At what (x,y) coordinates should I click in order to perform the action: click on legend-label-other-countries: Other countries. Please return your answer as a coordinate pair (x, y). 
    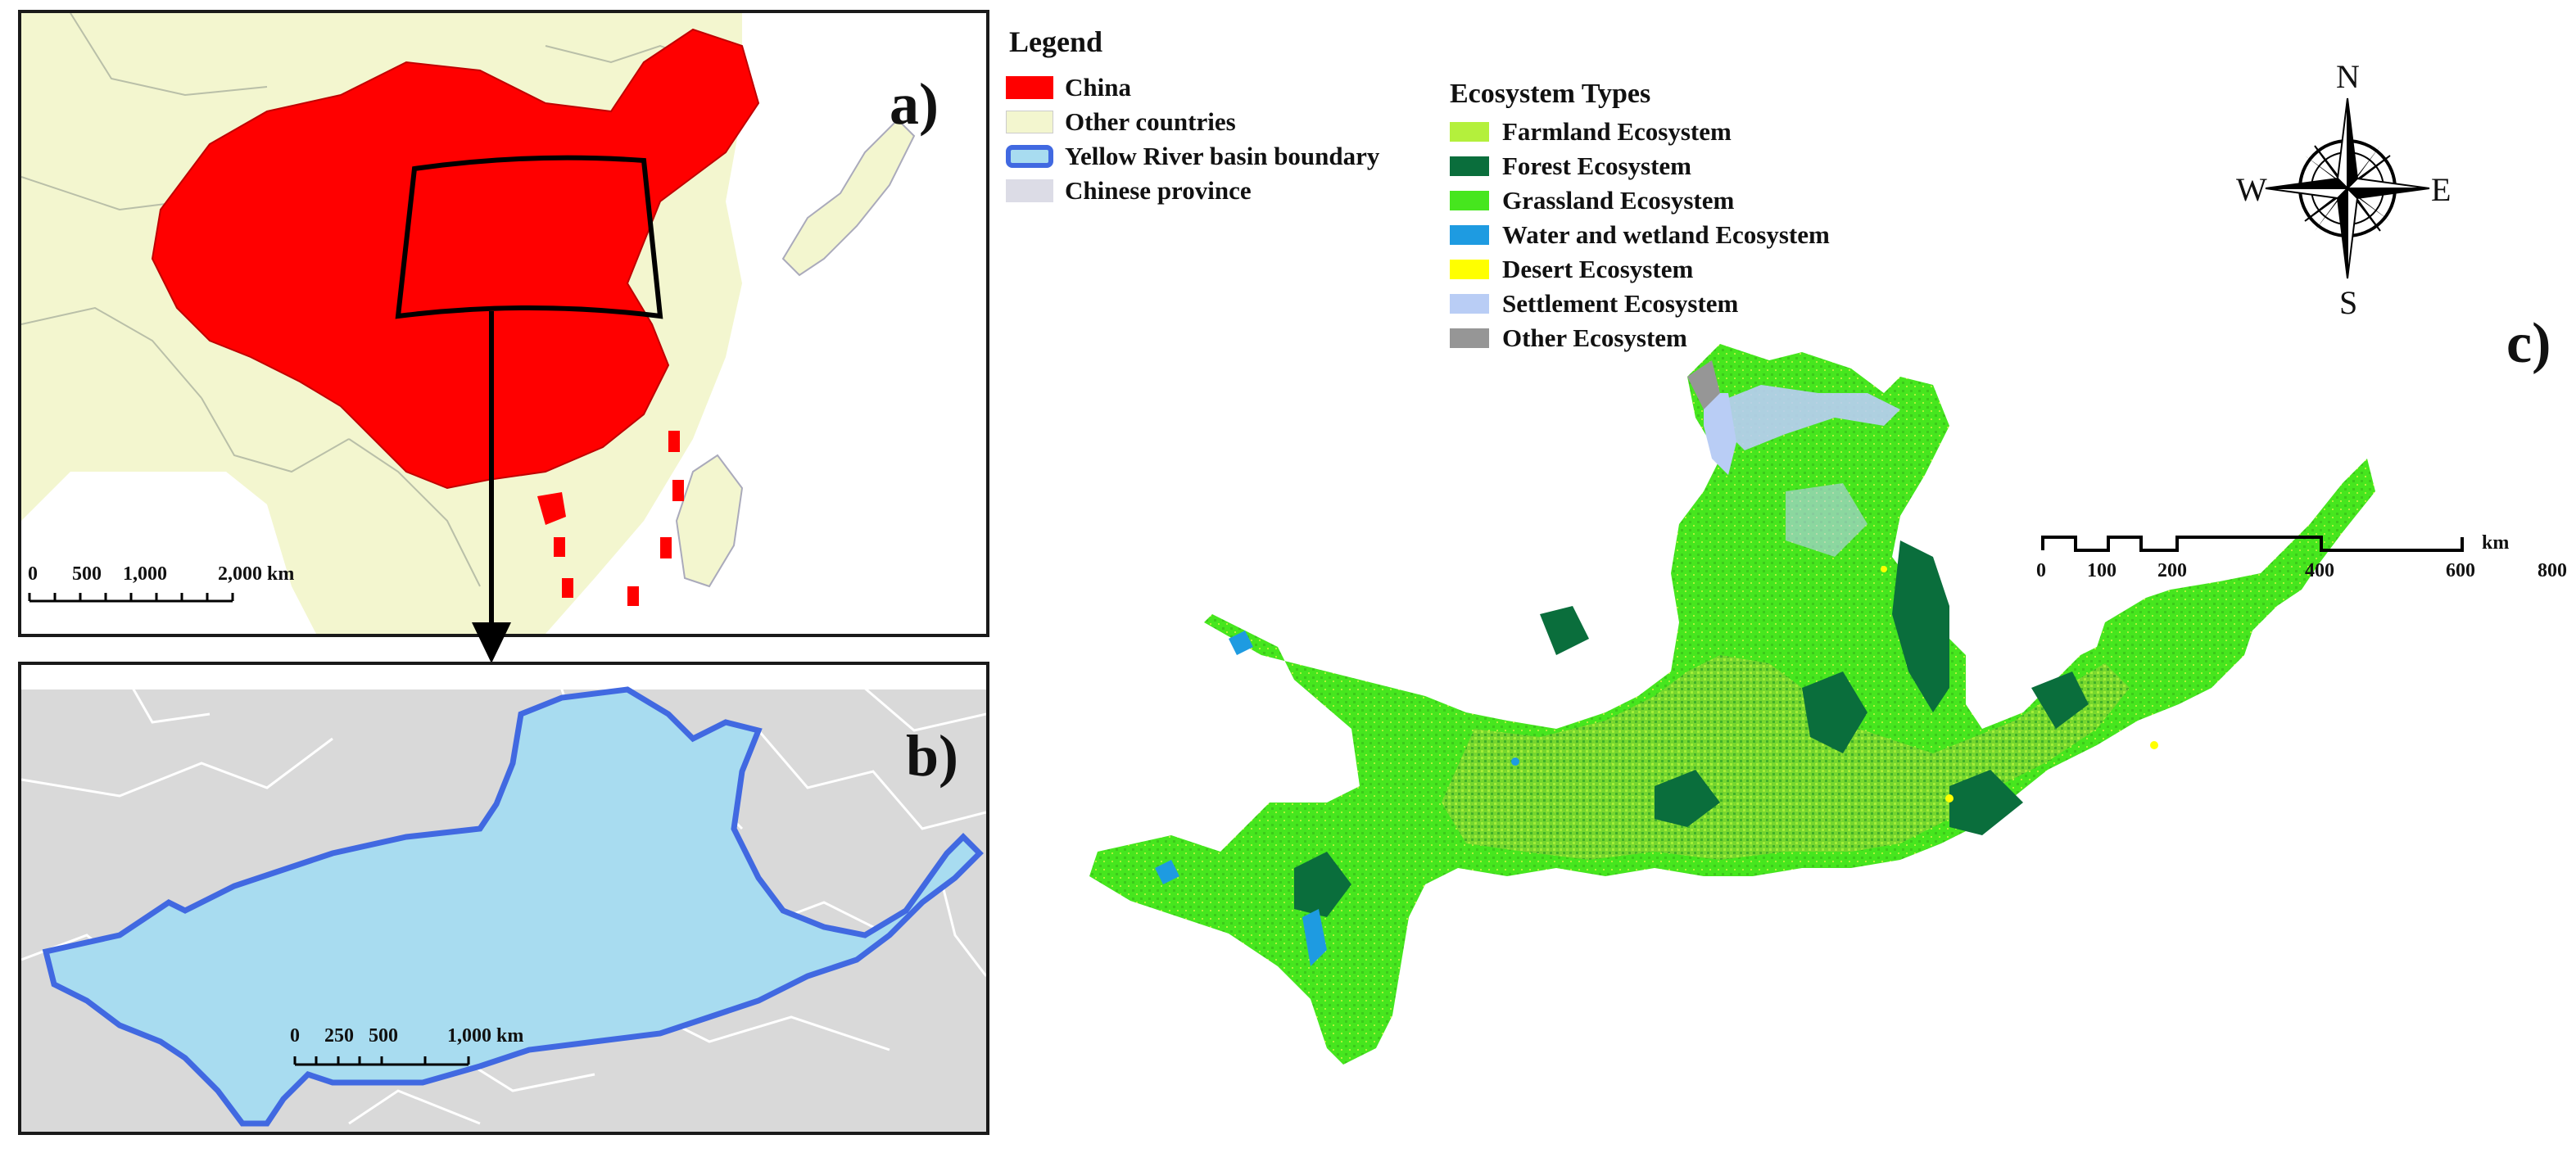
    Looking at the image, I should click on (1150, 122).